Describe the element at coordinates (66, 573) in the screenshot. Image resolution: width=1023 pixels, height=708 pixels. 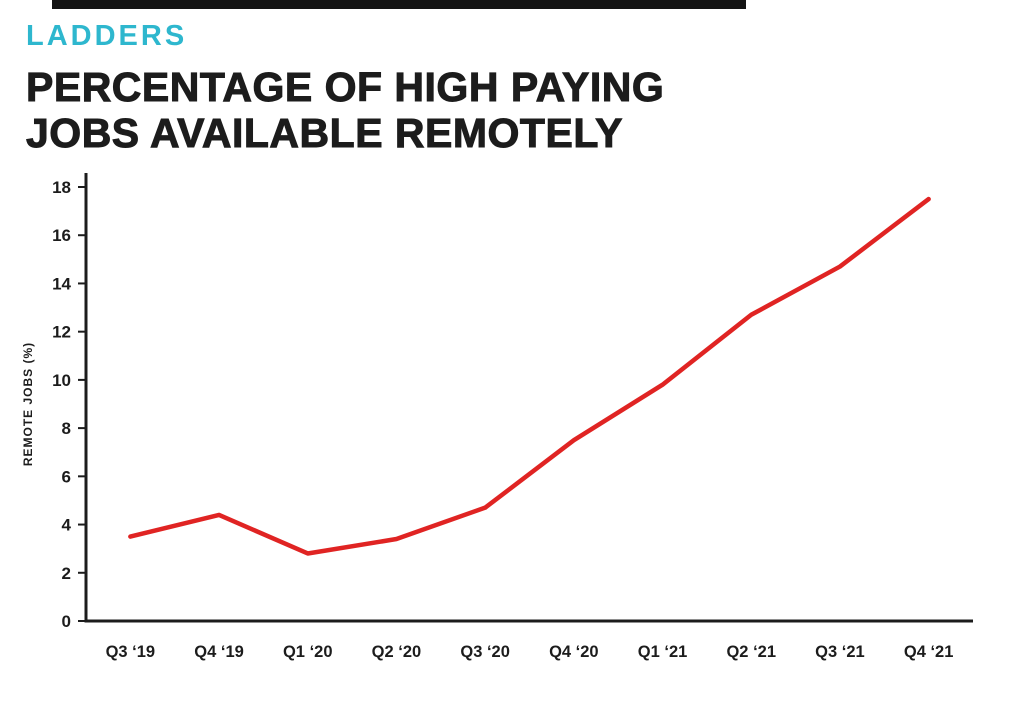
I see `svg-text: 2` at that location.